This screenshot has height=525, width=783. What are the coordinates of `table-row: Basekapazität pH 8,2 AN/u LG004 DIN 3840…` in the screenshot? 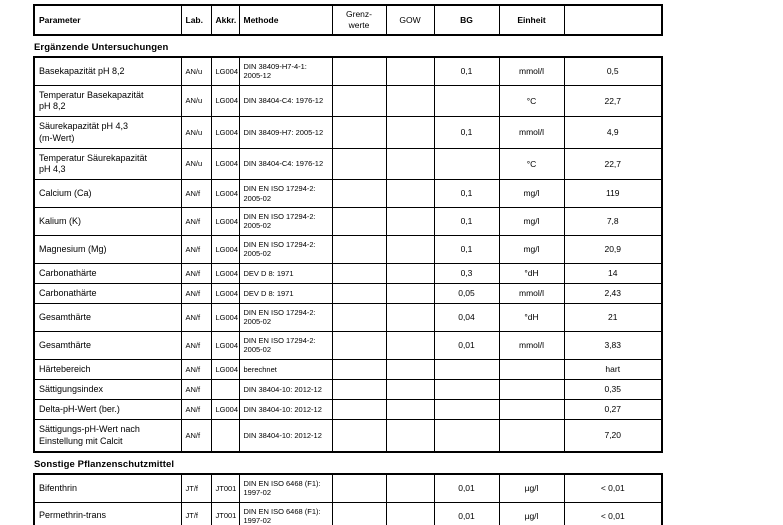 It's located at (348, 71).